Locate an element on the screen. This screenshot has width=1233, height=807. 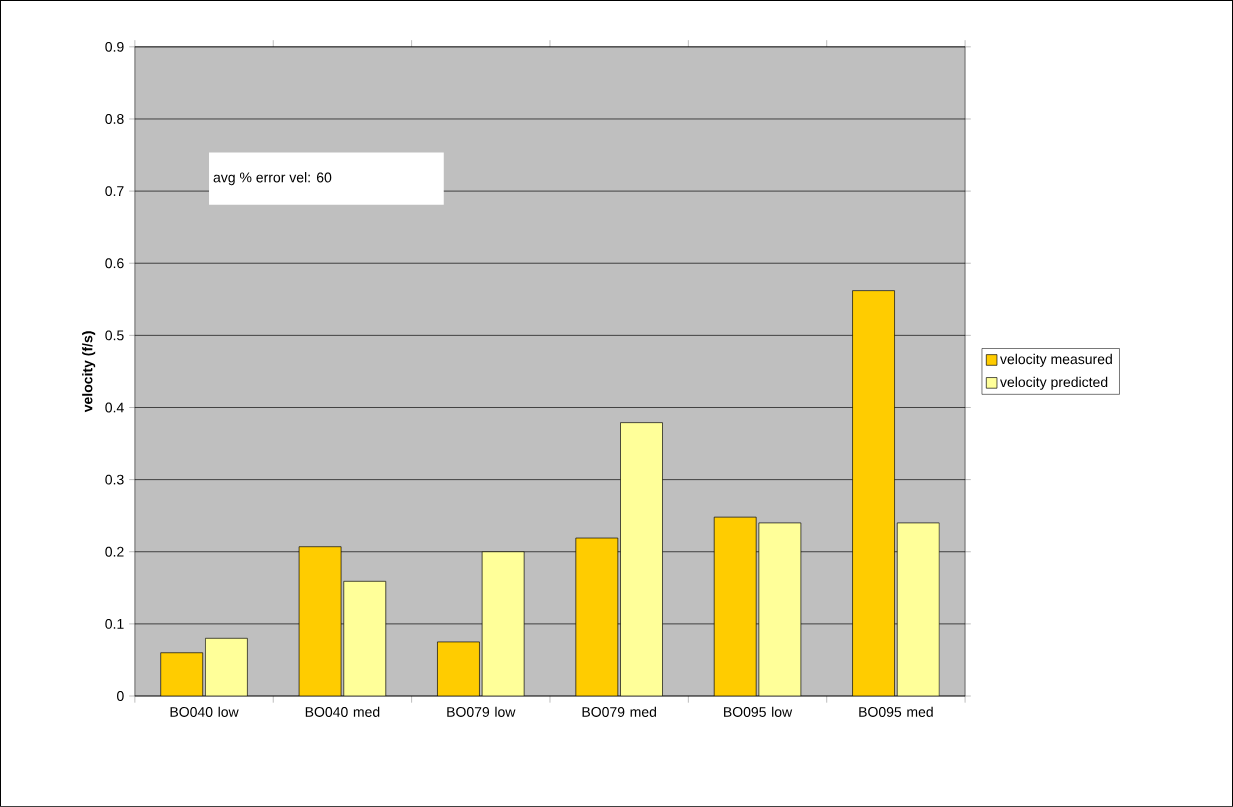
x-tick-label: BO040 low is located at coordinates (204, 711).